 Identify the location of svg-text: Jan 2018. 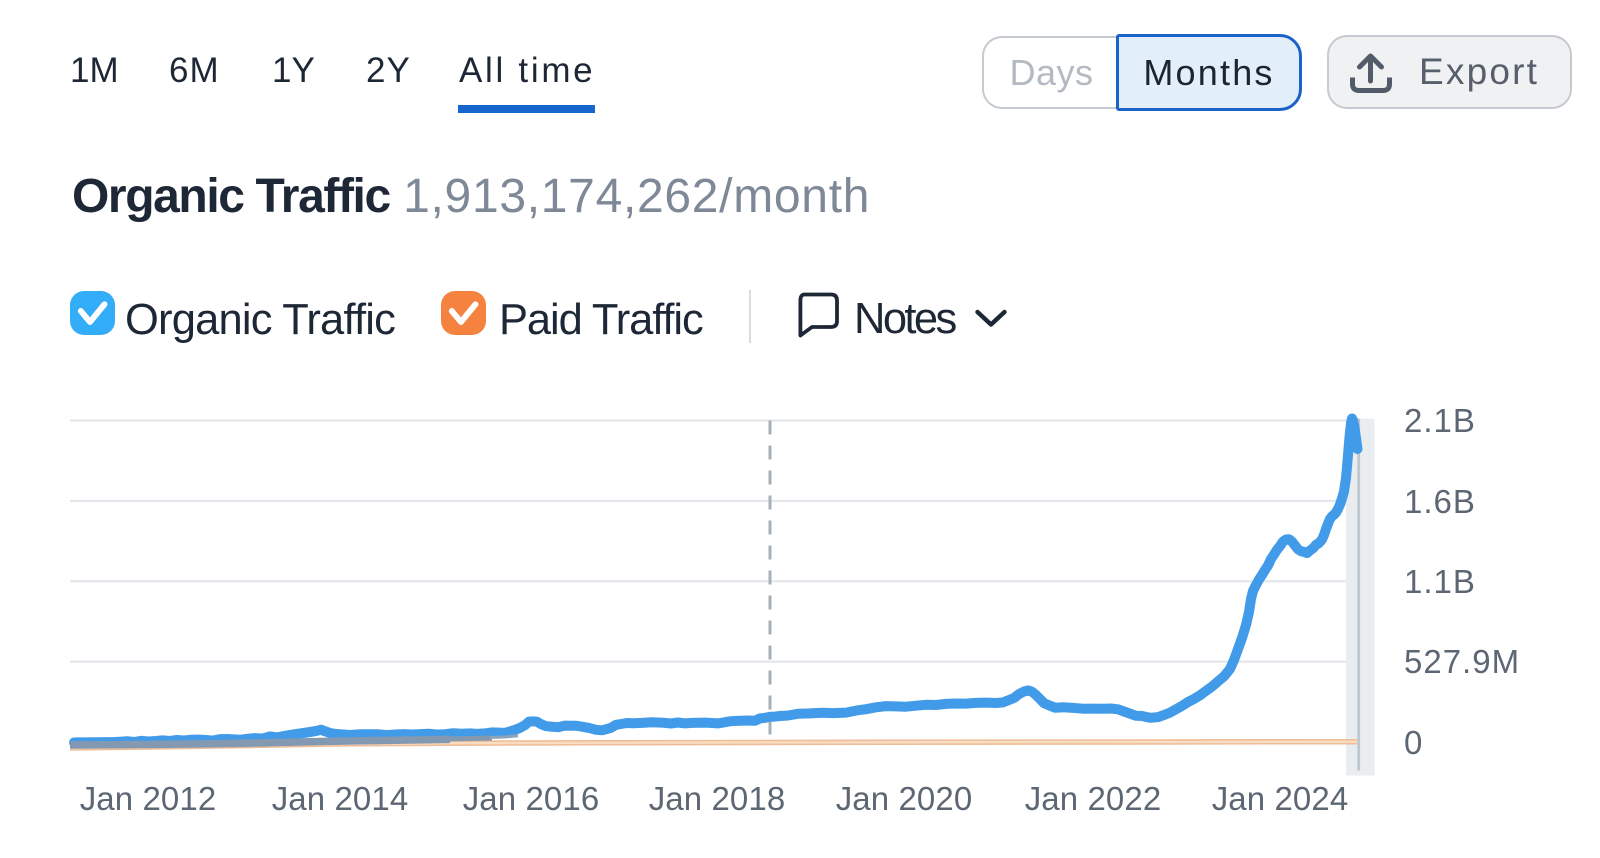
(717, 798).